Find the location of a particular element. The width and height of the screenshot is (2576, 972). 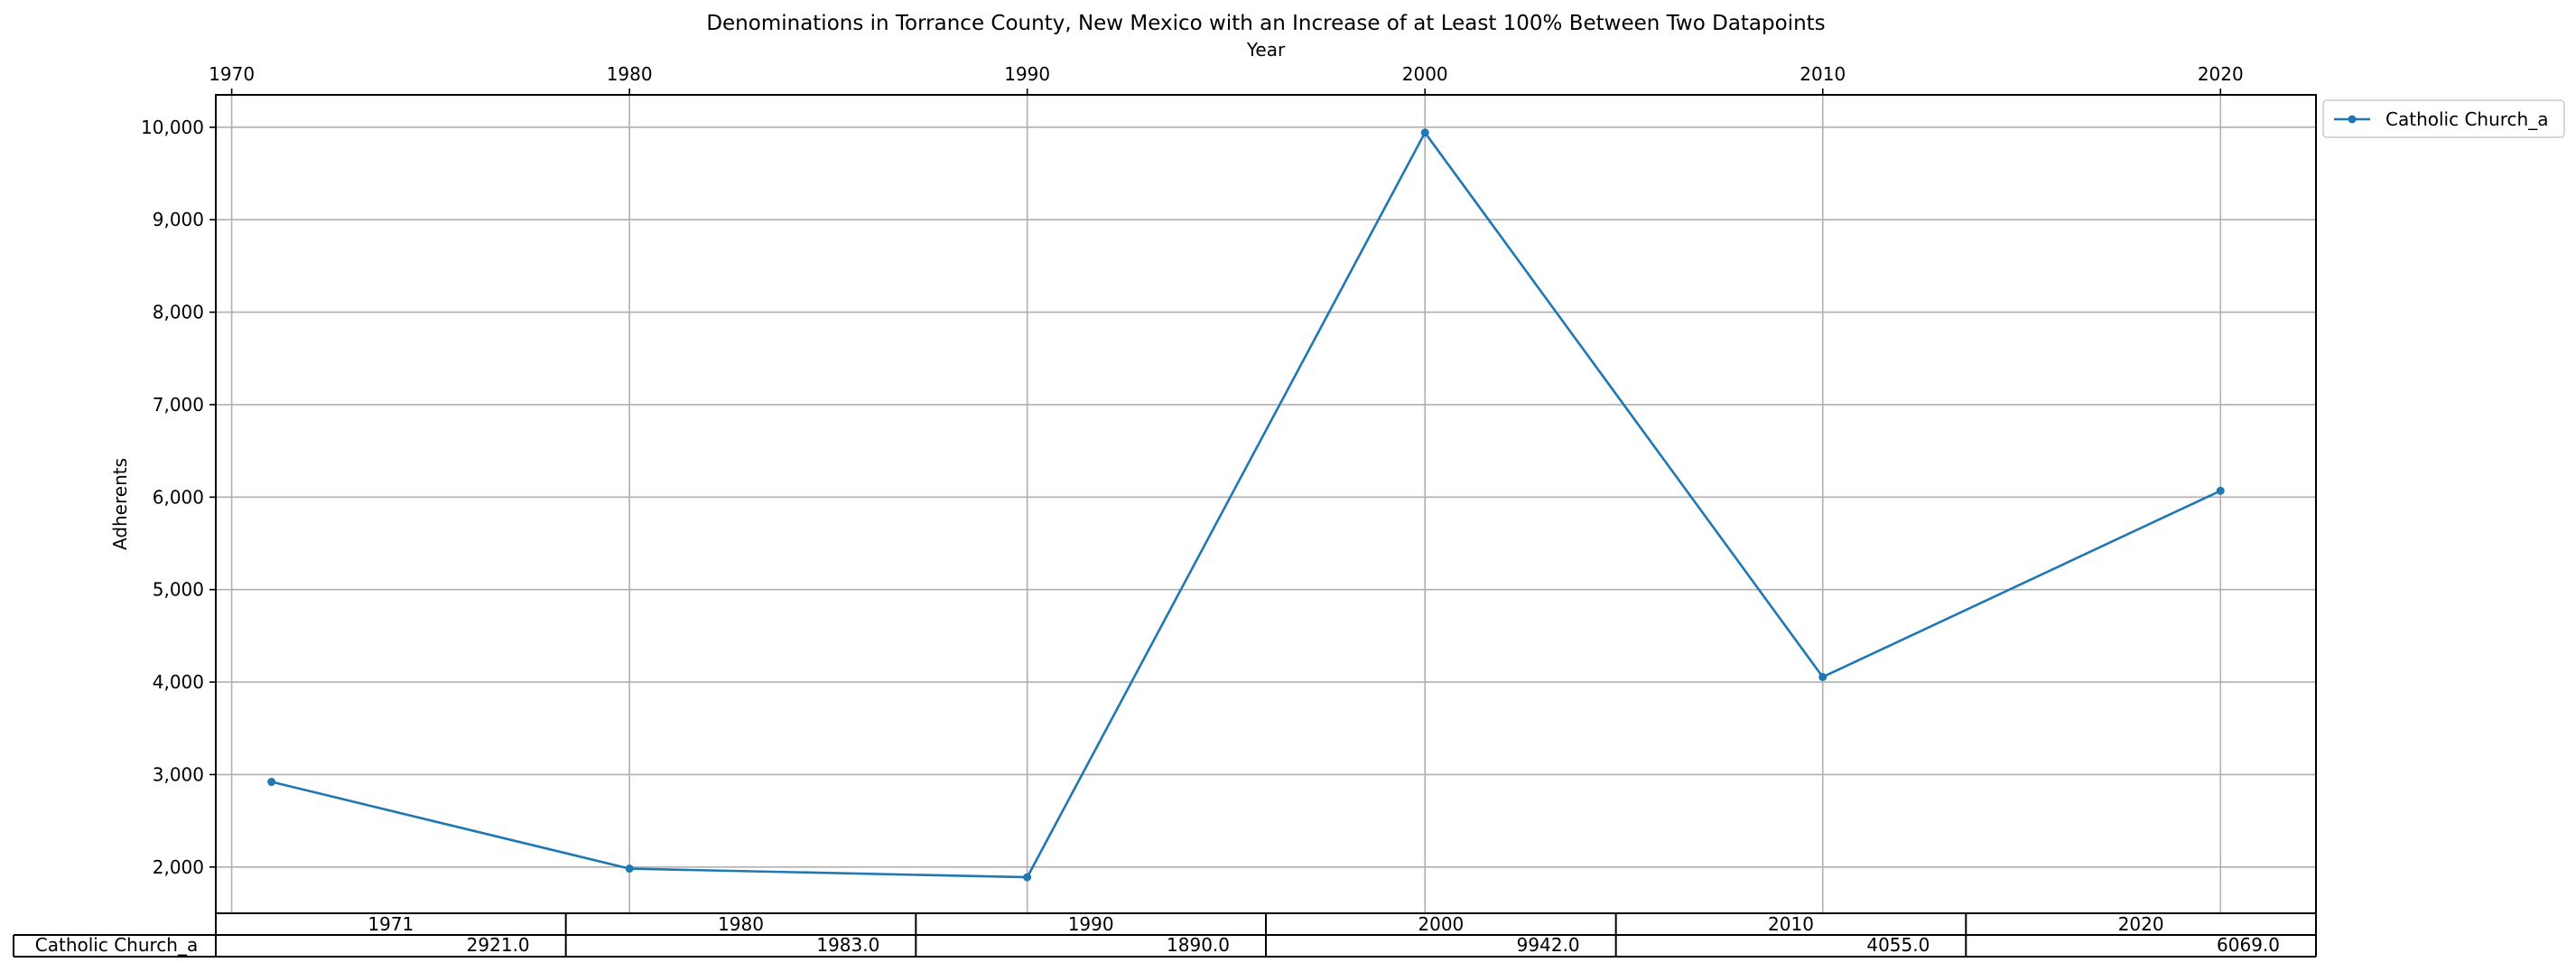

table-cell: 4055.0 is located at coordinates (1898, 945).